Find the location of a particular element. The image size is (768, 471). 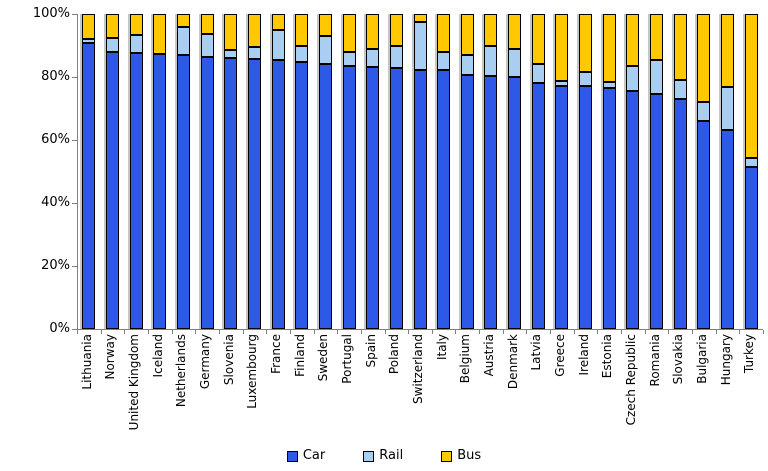

bar-portugal is located at coordinates (349, 171).